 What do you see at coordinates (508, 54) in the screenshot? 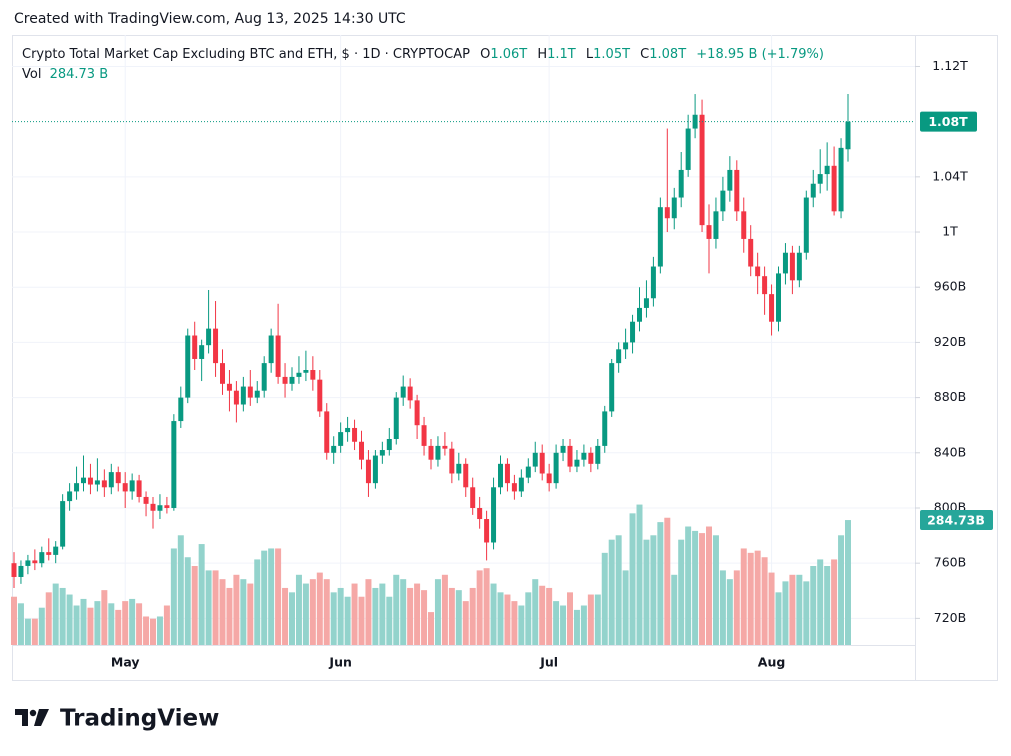
I see `legend-o-value: 1.06T` at bounding box center [508, 54].